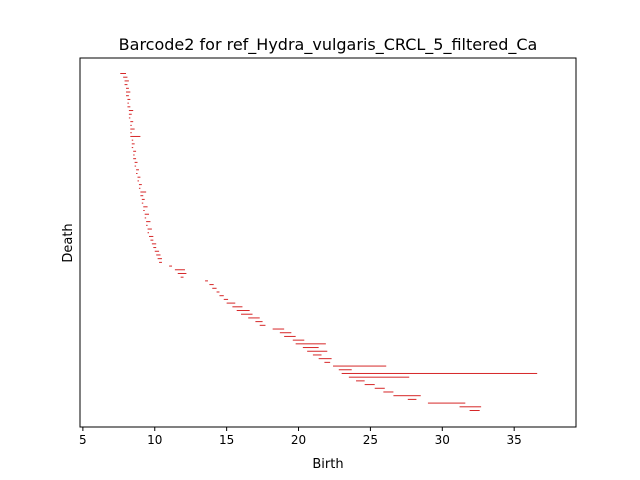 Image resolution: width=640 pixels, height=480 pixels. What do you see at coordinates (514, 440) in the screenshot?
I see `x-tick-label: 35` at bounding box center [514, 440].